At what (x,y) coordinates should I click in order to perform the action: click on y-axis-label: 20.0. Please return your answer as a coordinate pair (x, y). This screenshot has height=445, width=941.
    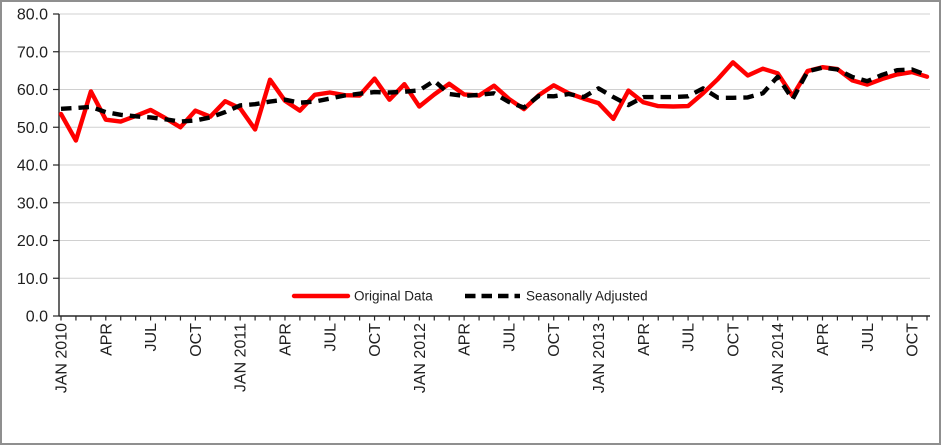
    Looking at the image, I should click on (32, 241).